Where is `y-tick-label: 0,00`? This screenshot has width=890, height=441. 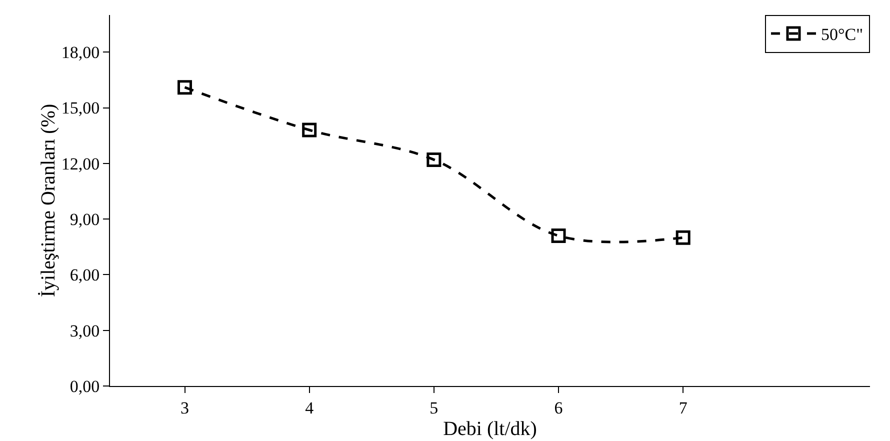
y-tick-label: 0,00 is located at coordinates (85, 386).